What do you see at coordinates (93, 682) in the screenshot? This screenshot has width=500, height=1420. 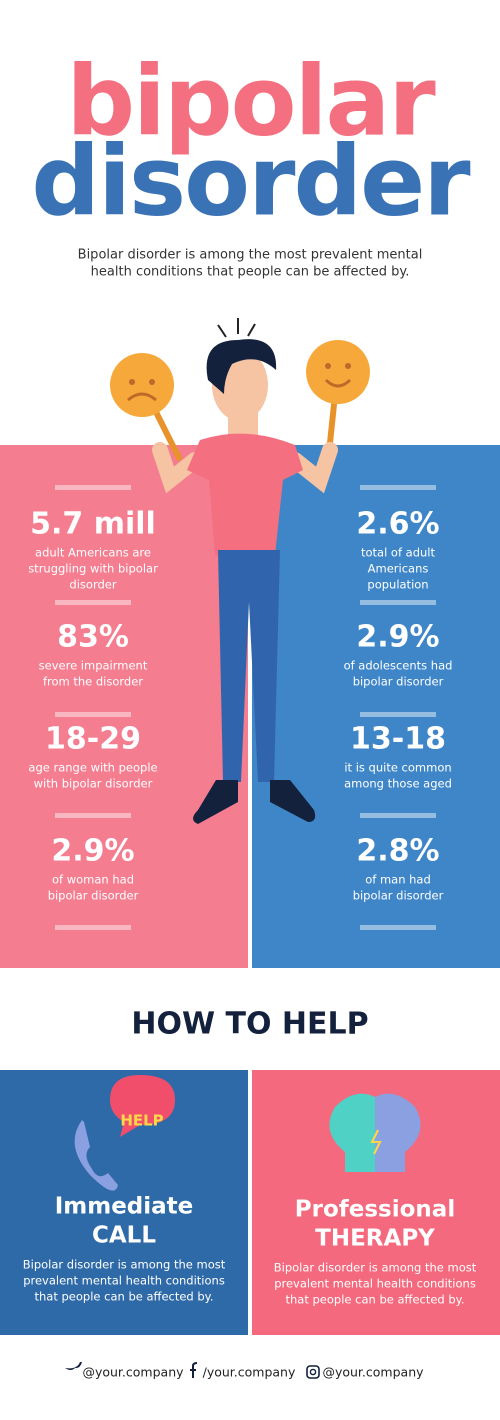 I see `stat-desc: from the disorder` at bounding box center [93, 682].